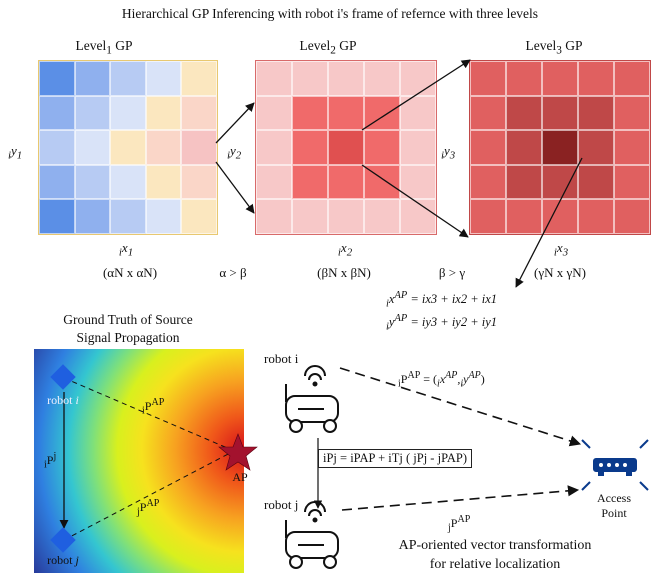 The image size is (660, 580). What do you see at coordinates (401, 295) in the screenshot?
I see `x-ap-sup: AP` at bounding box center [401, 295].